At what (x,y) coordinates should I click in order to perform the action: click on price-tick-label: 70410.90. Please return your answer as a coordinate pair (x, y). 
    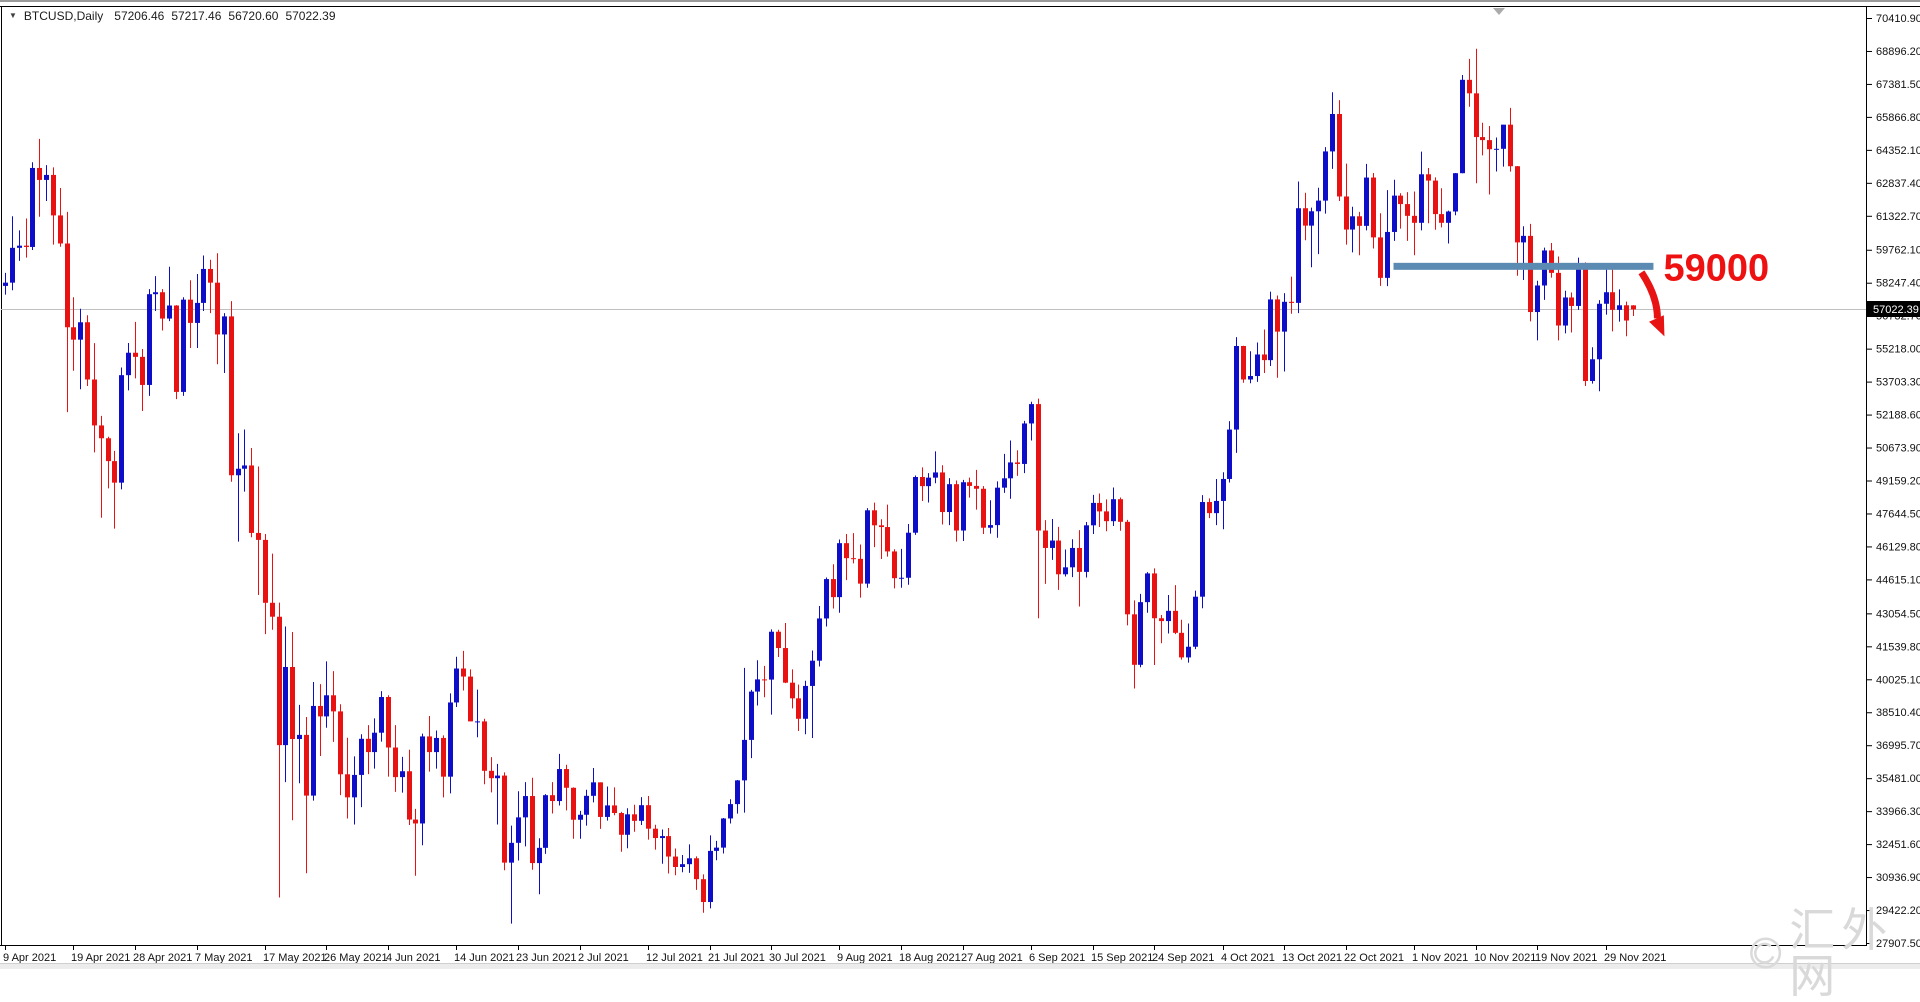
    Looking at the image, I should click on (1898, 19).